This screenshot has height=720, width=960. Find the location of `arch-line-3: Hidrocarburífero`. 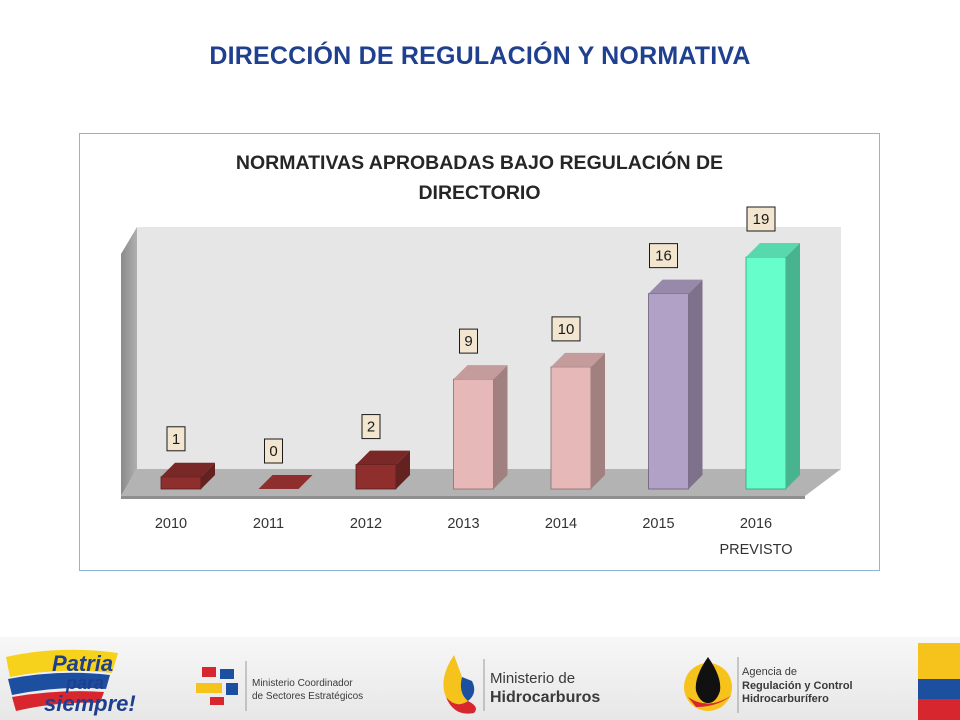

arch-line-3: Hidrocarburífero is located at coordinates (785, 699).